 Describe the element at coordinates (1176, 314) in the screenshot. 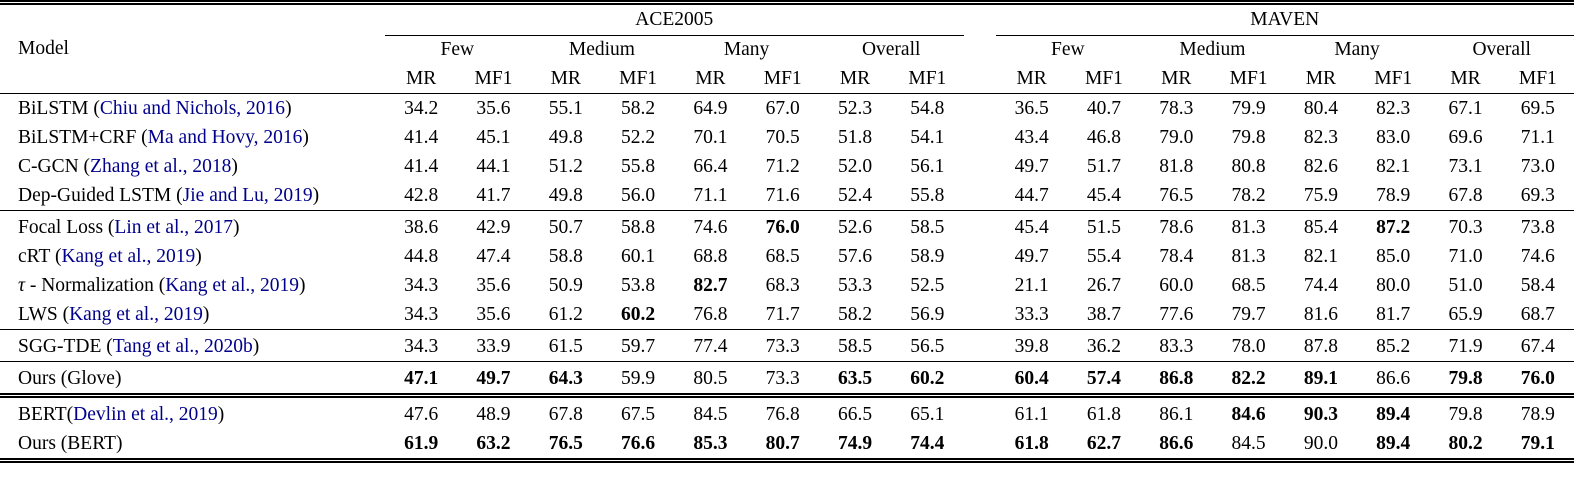

I see `value-cell-maven: 77.6` at that location.